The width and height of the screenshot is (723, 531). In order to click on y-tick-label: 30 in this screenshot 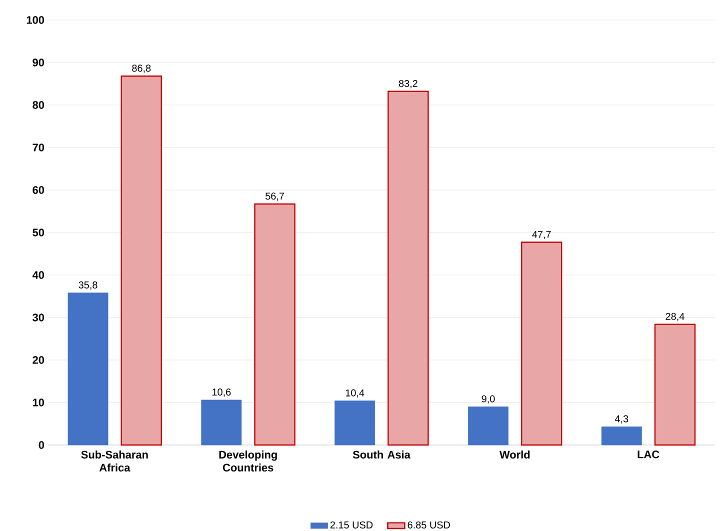, I will do `click(38, 318)`.